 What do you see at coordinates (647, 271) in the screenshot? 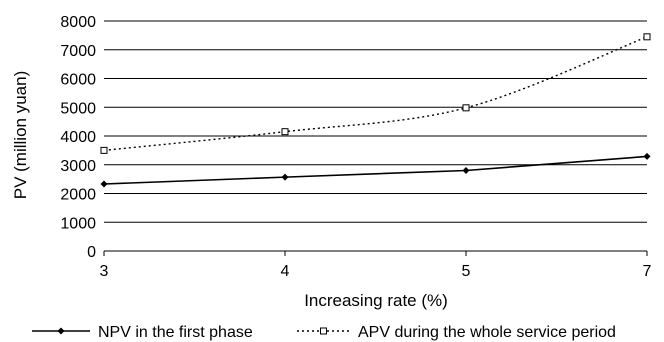
I see `x-tick-label: 7` at bounding box center [647, 271].